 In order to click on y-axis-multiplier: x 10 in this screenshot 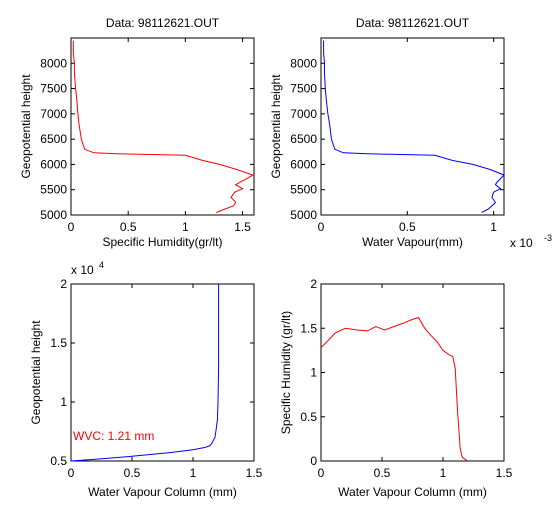, I will do `click(82, 270)`.